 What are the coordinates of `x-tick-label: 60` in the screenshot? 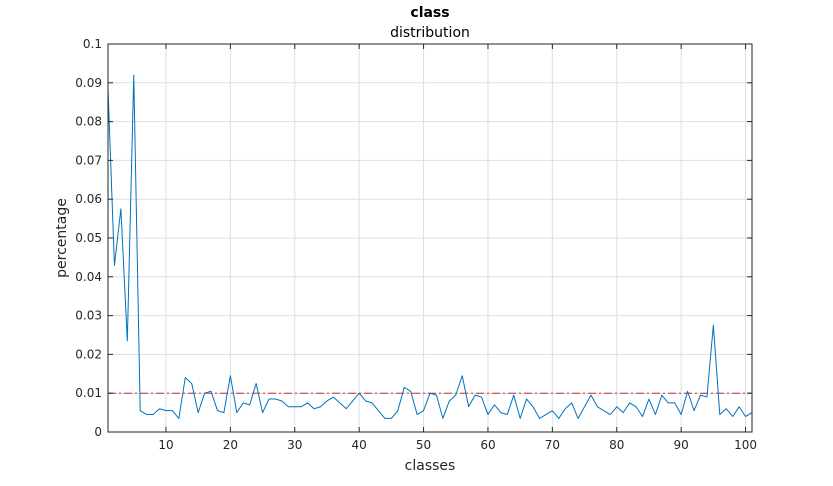 It's located at (487, 445).